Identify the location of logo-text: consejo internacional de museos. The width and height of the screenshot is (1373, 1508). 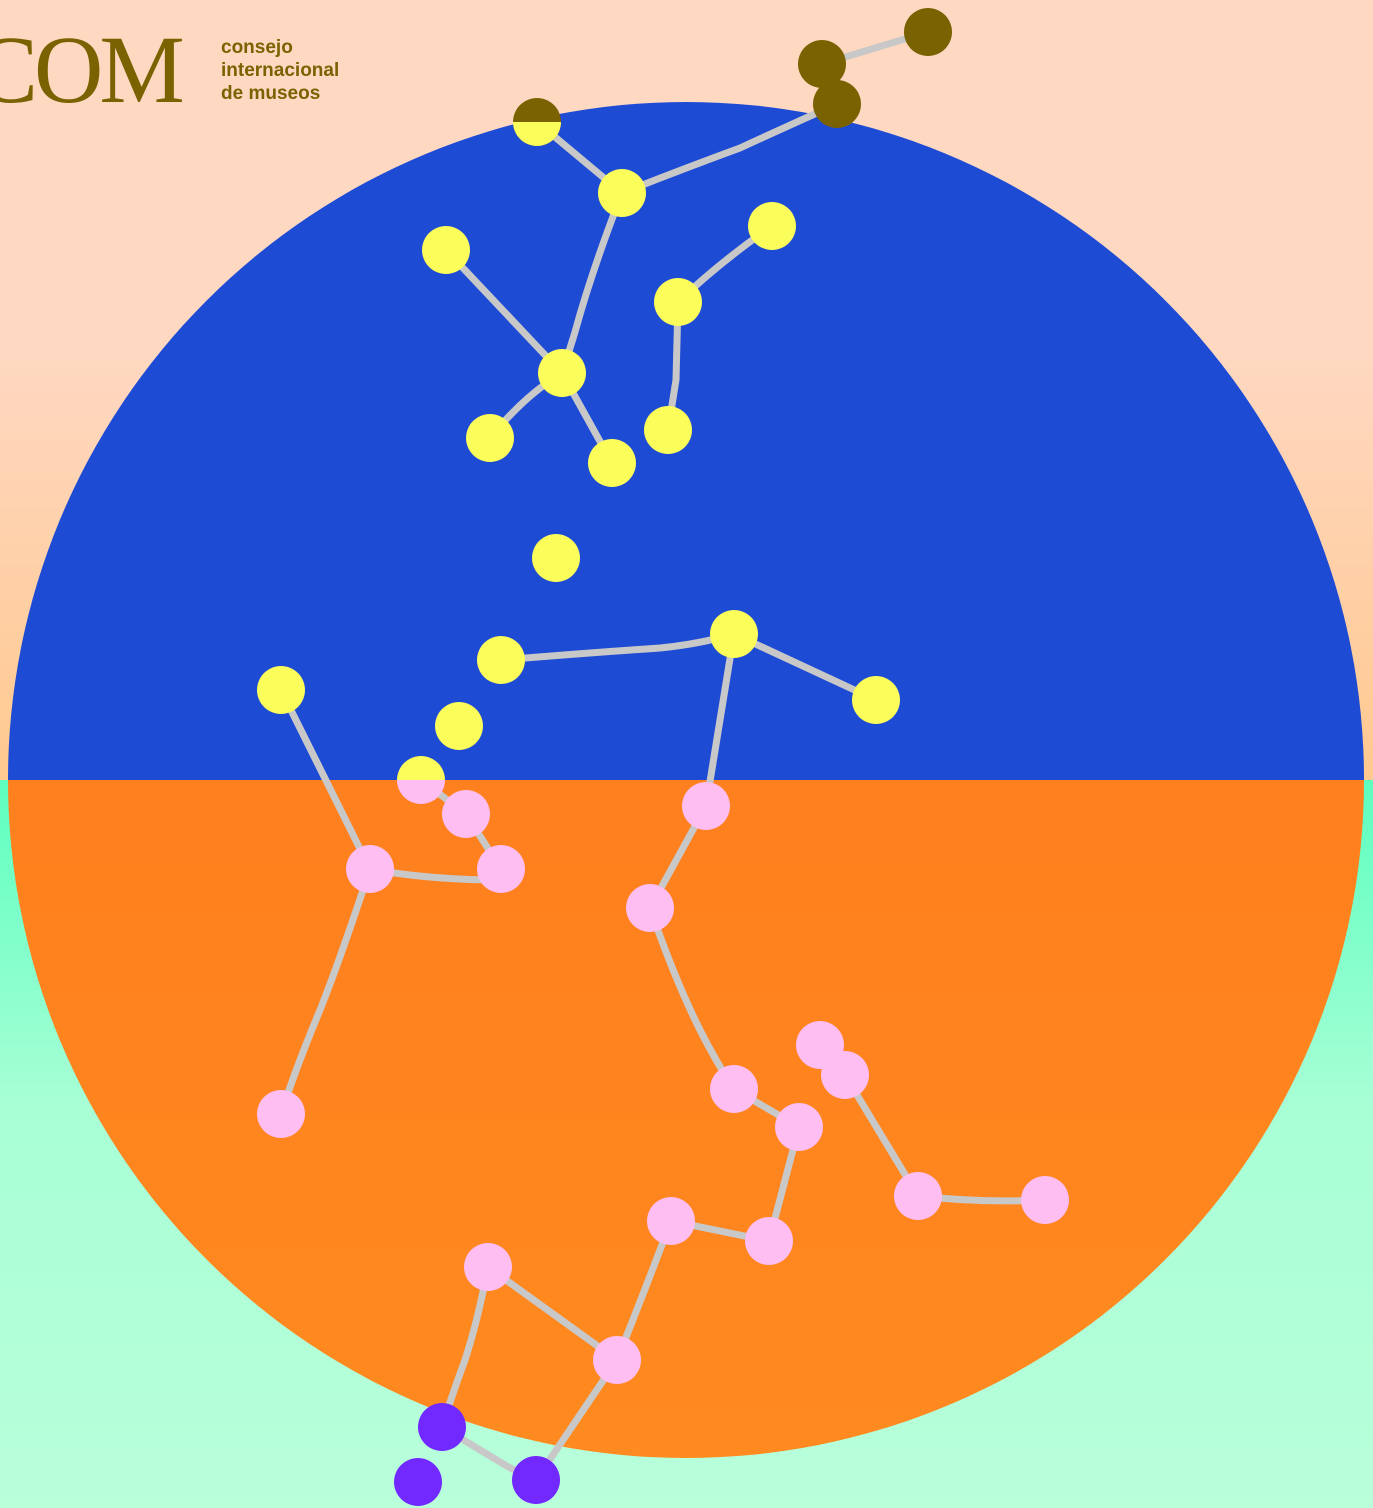
(280, 70).